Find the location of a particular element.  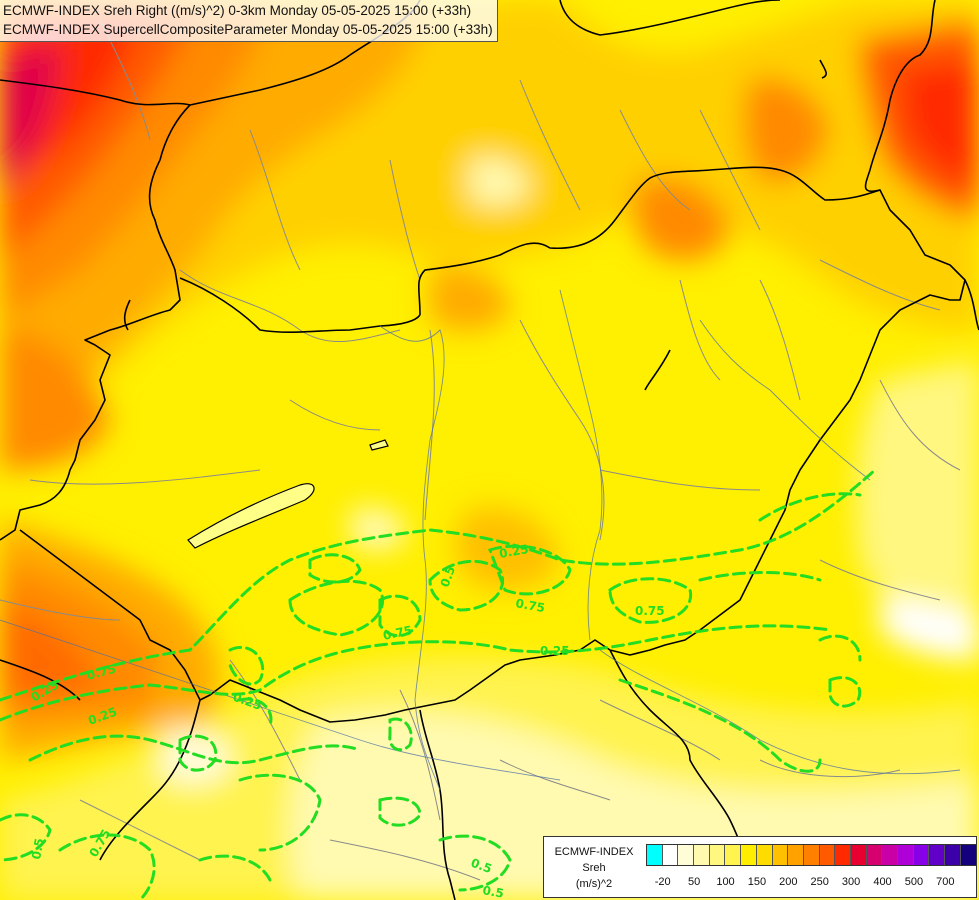

lake-balaton is located at coordinates (251, 516).